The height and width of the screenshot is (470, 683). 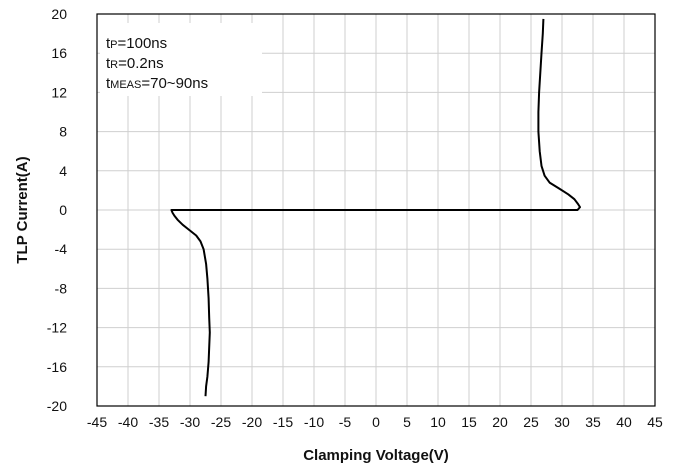 What do you see at coordinates (157, 83) in the screenshot?
I see `annotation-line: tMEAS=70~90ns` at bounding box center [157, 83].